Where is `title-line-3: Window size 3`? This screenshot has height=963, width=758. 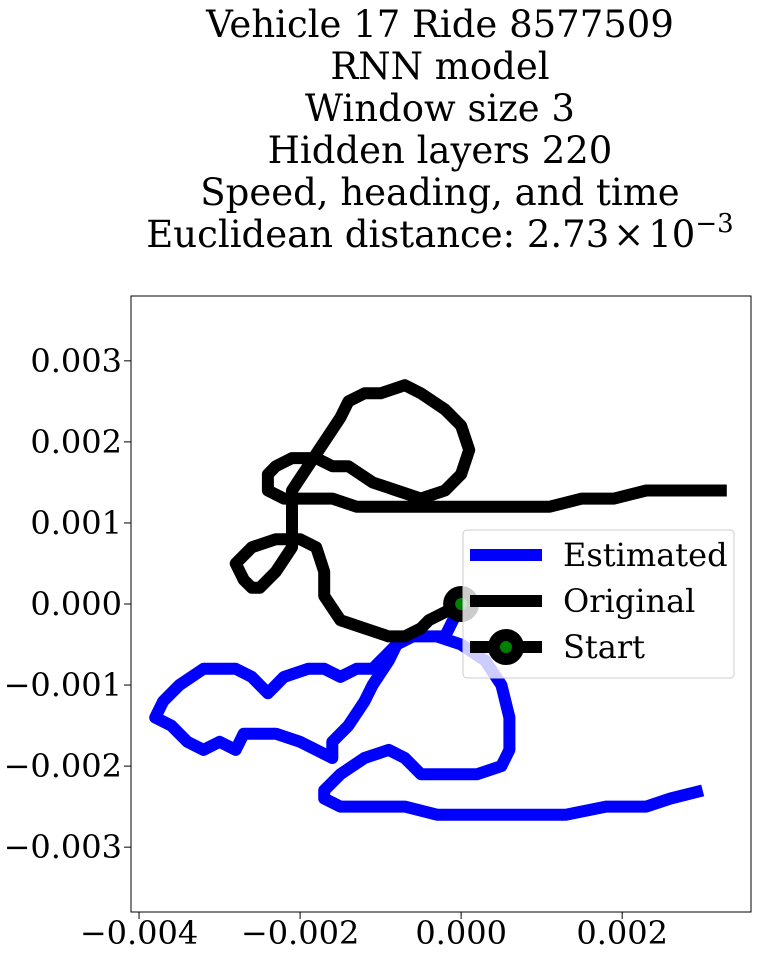 title-line-3: Window size 3 is located at coordinates (440, 108).